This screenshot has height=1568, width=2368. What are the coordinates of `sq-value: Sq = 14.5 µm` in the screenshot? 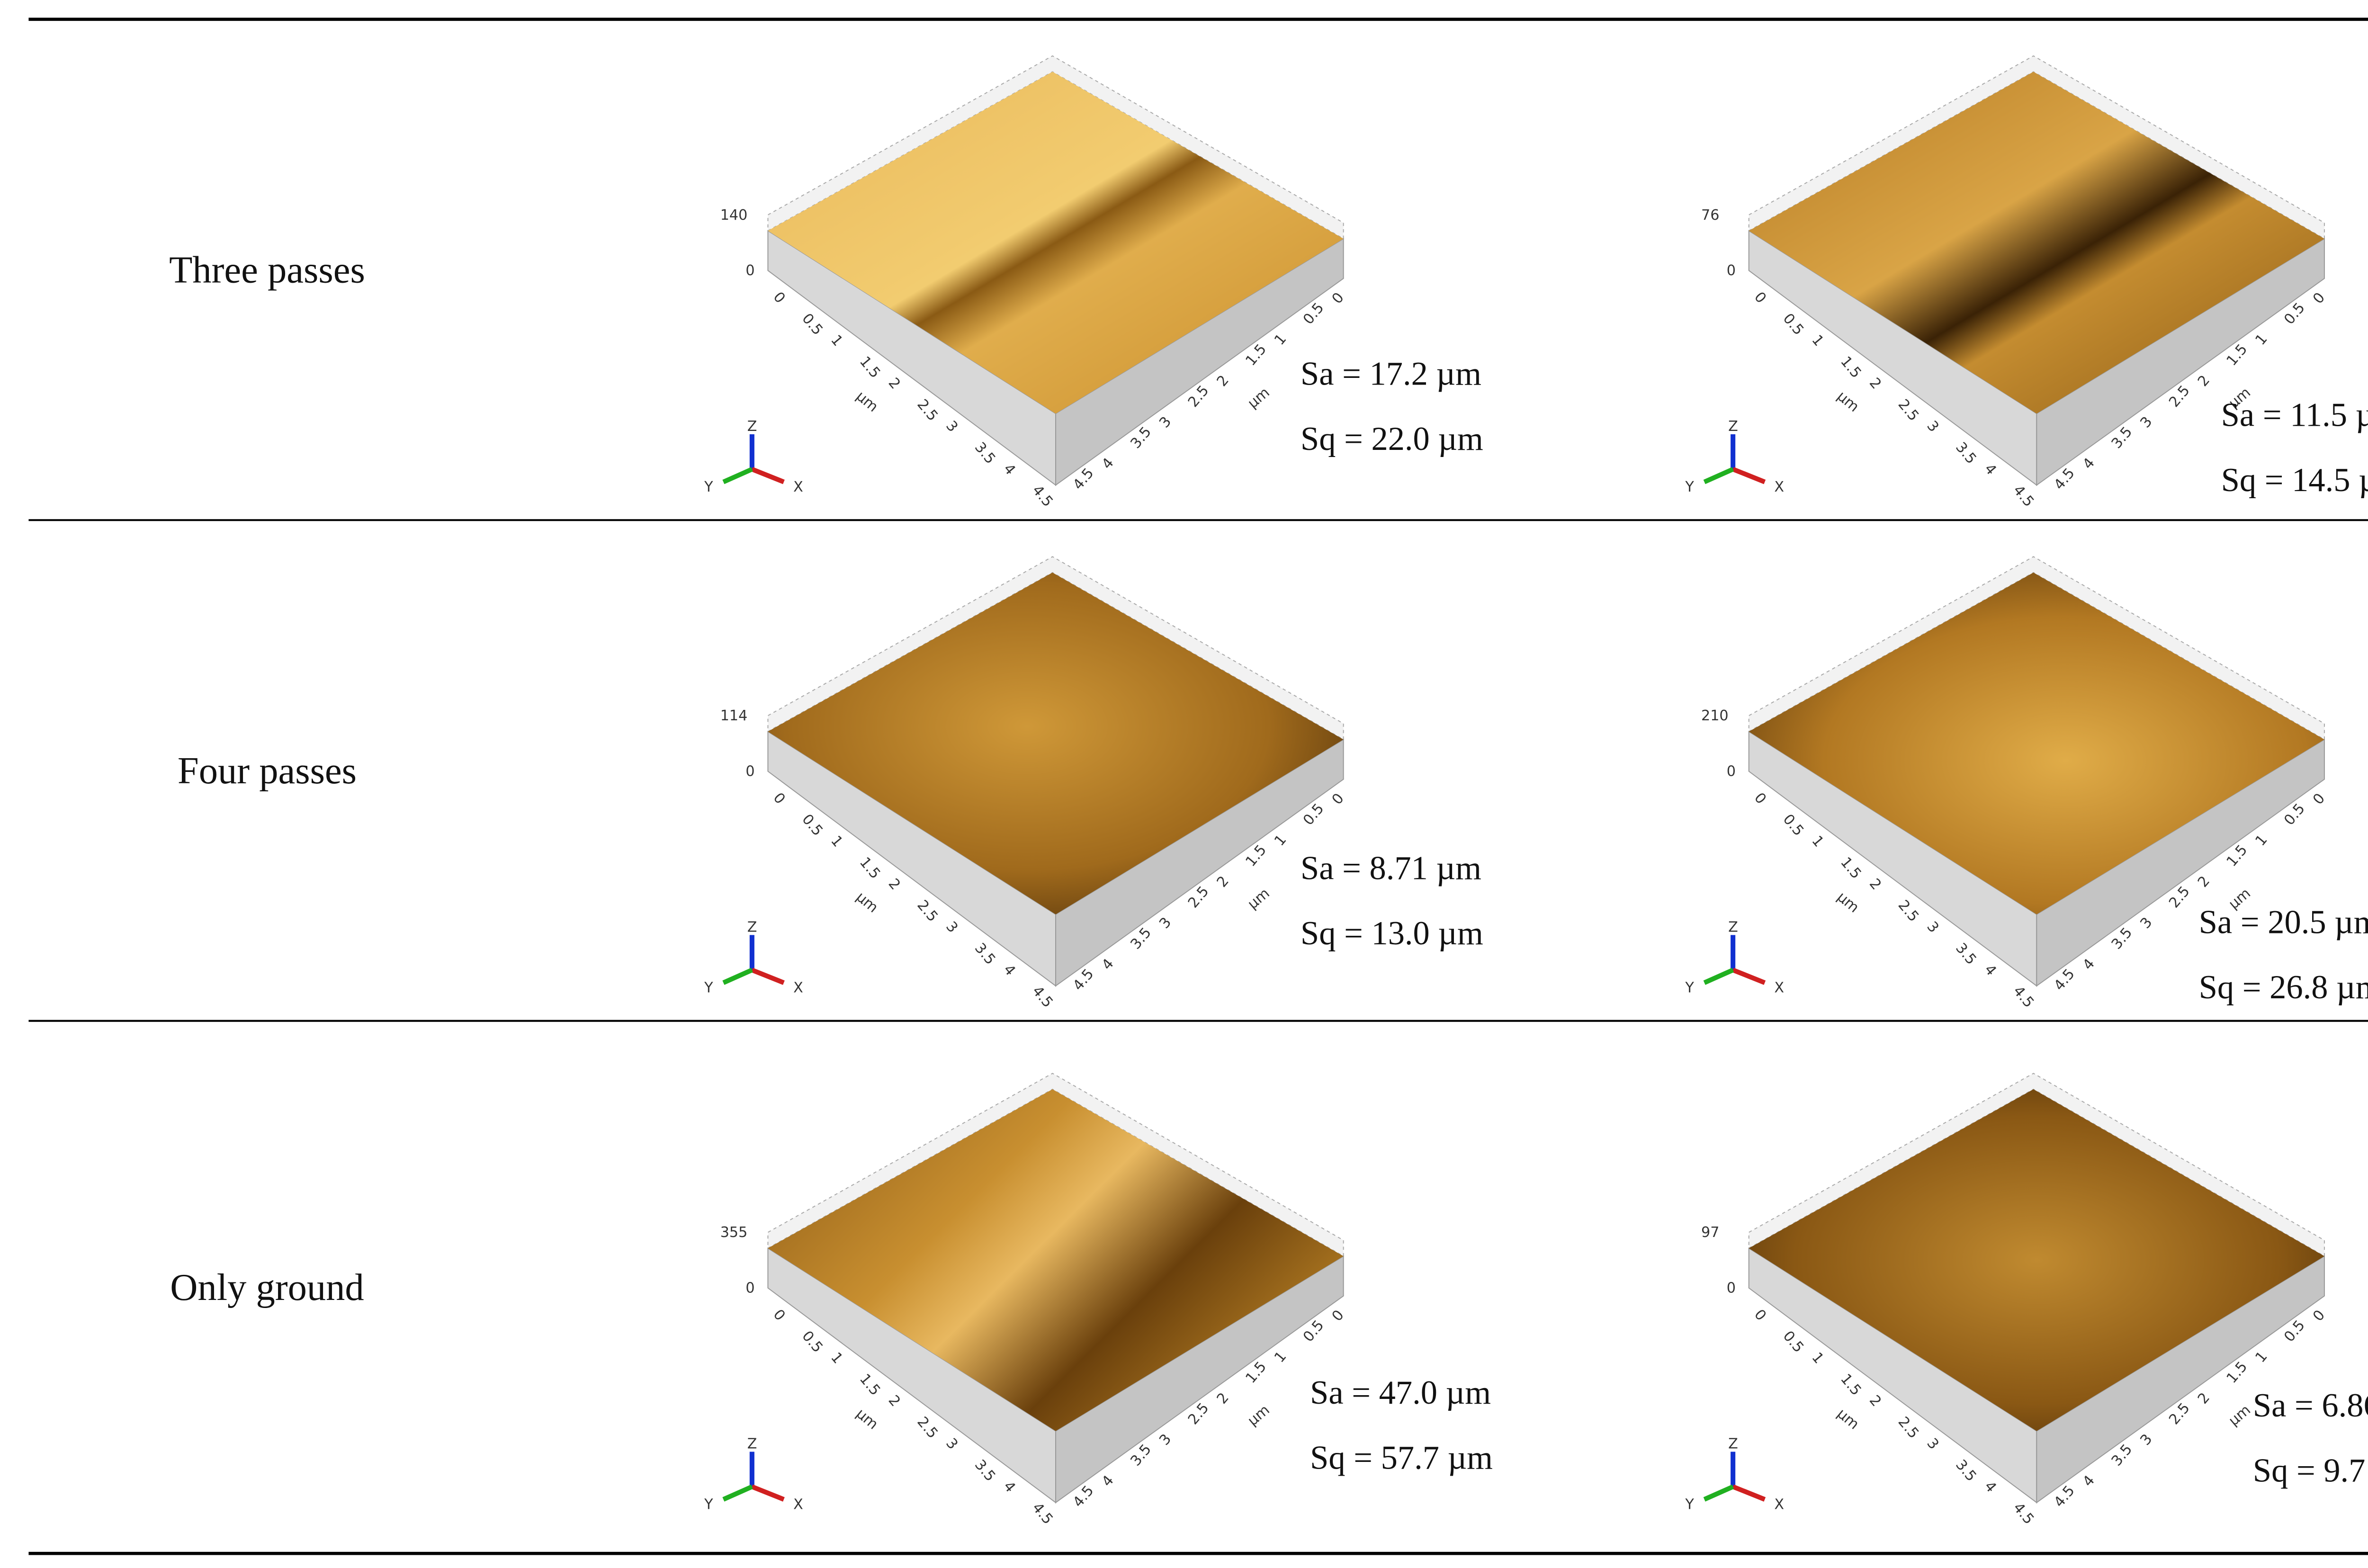 It's located at (2294, 480).